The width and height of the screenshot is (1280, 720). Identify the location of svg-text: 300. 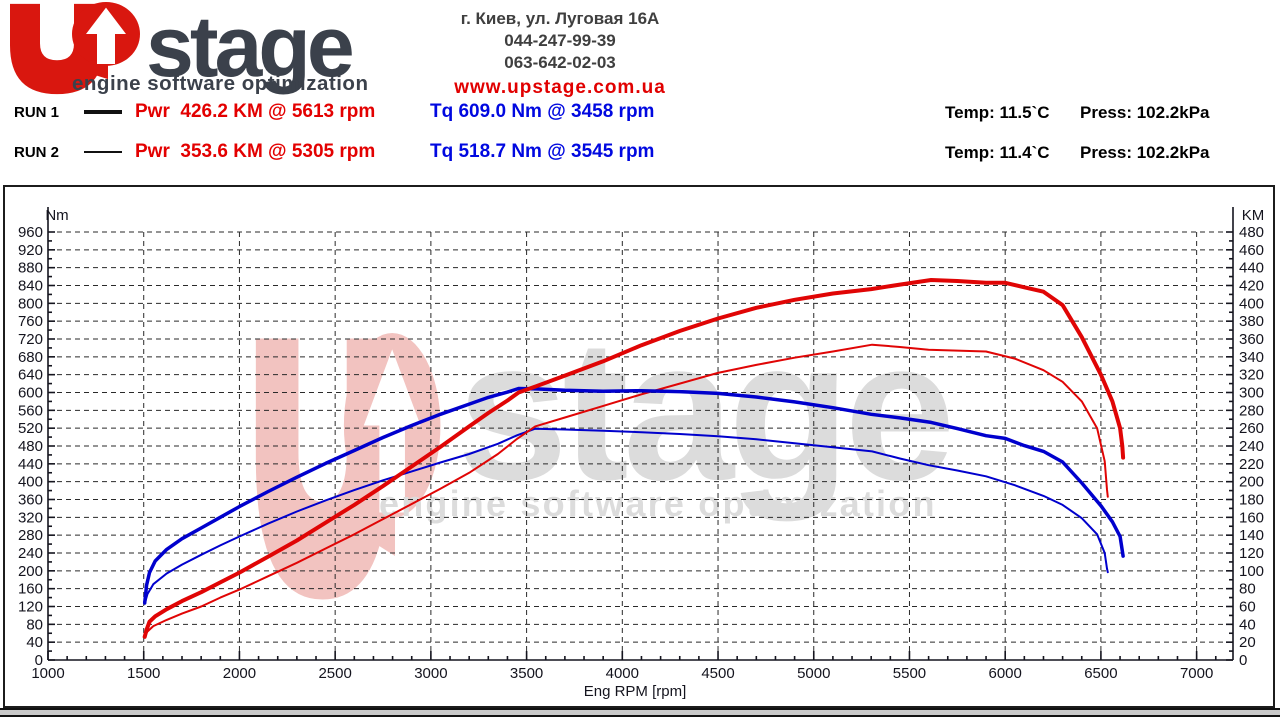
(1251, 393).